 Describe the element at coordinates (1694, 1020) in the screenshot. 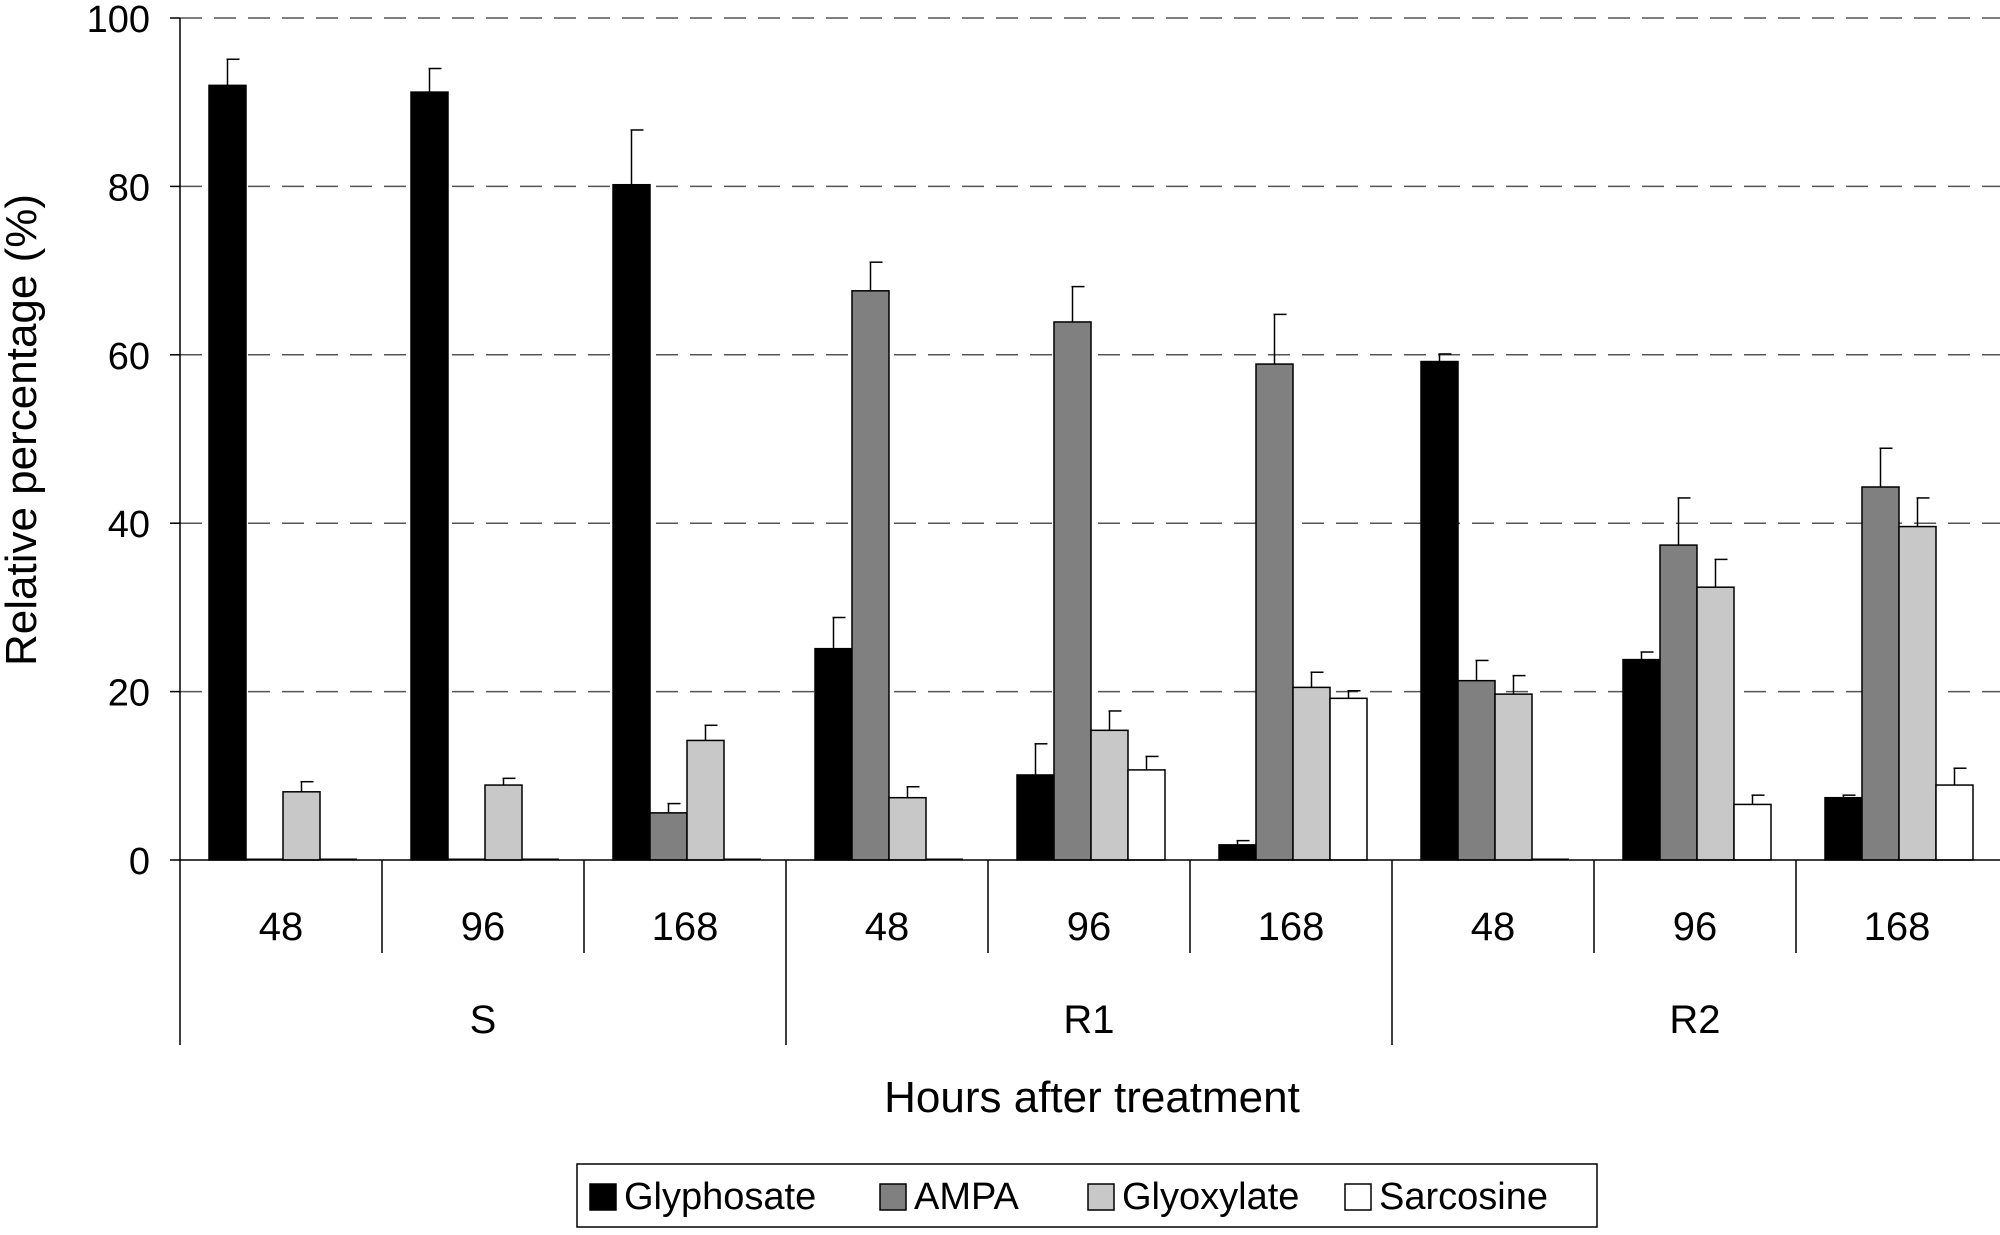

I see `group-label: R2` at that location.